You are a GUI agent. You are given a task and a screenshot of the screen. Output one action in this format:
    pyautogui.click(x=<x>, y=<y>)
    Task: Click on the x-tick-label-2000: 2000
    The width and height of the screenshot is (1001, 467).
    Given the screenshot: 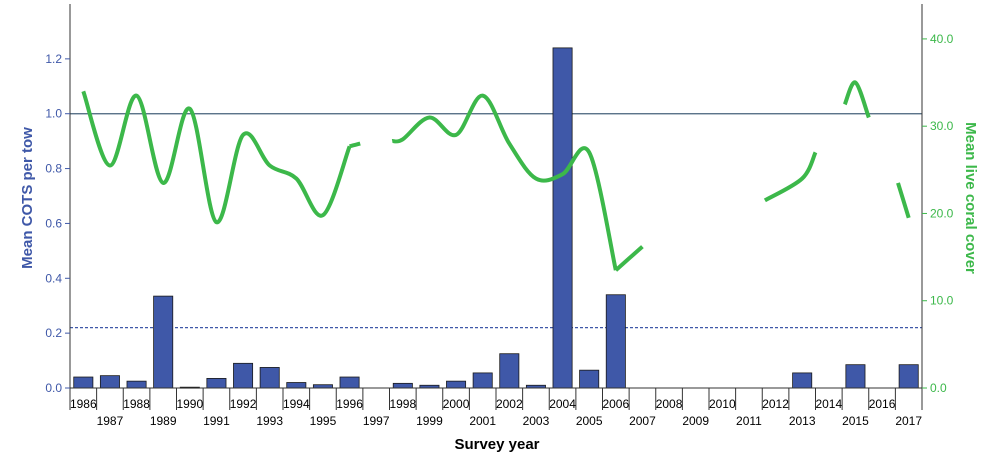 What is the action you would take?
    pyautogui.click(x=456, y=404)
    